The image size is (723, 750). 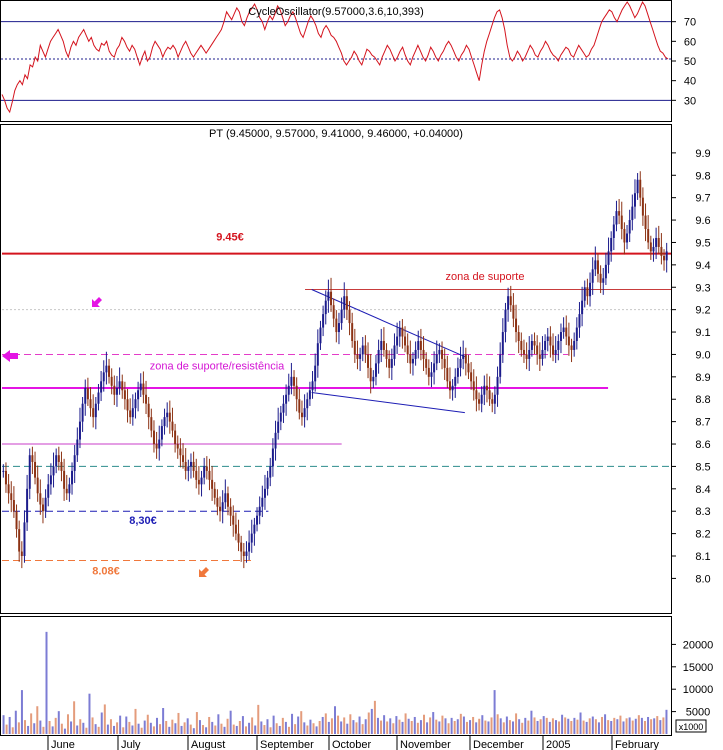 I want to click on volume-y-tick-label: 20000, so click(x=698, y=645).